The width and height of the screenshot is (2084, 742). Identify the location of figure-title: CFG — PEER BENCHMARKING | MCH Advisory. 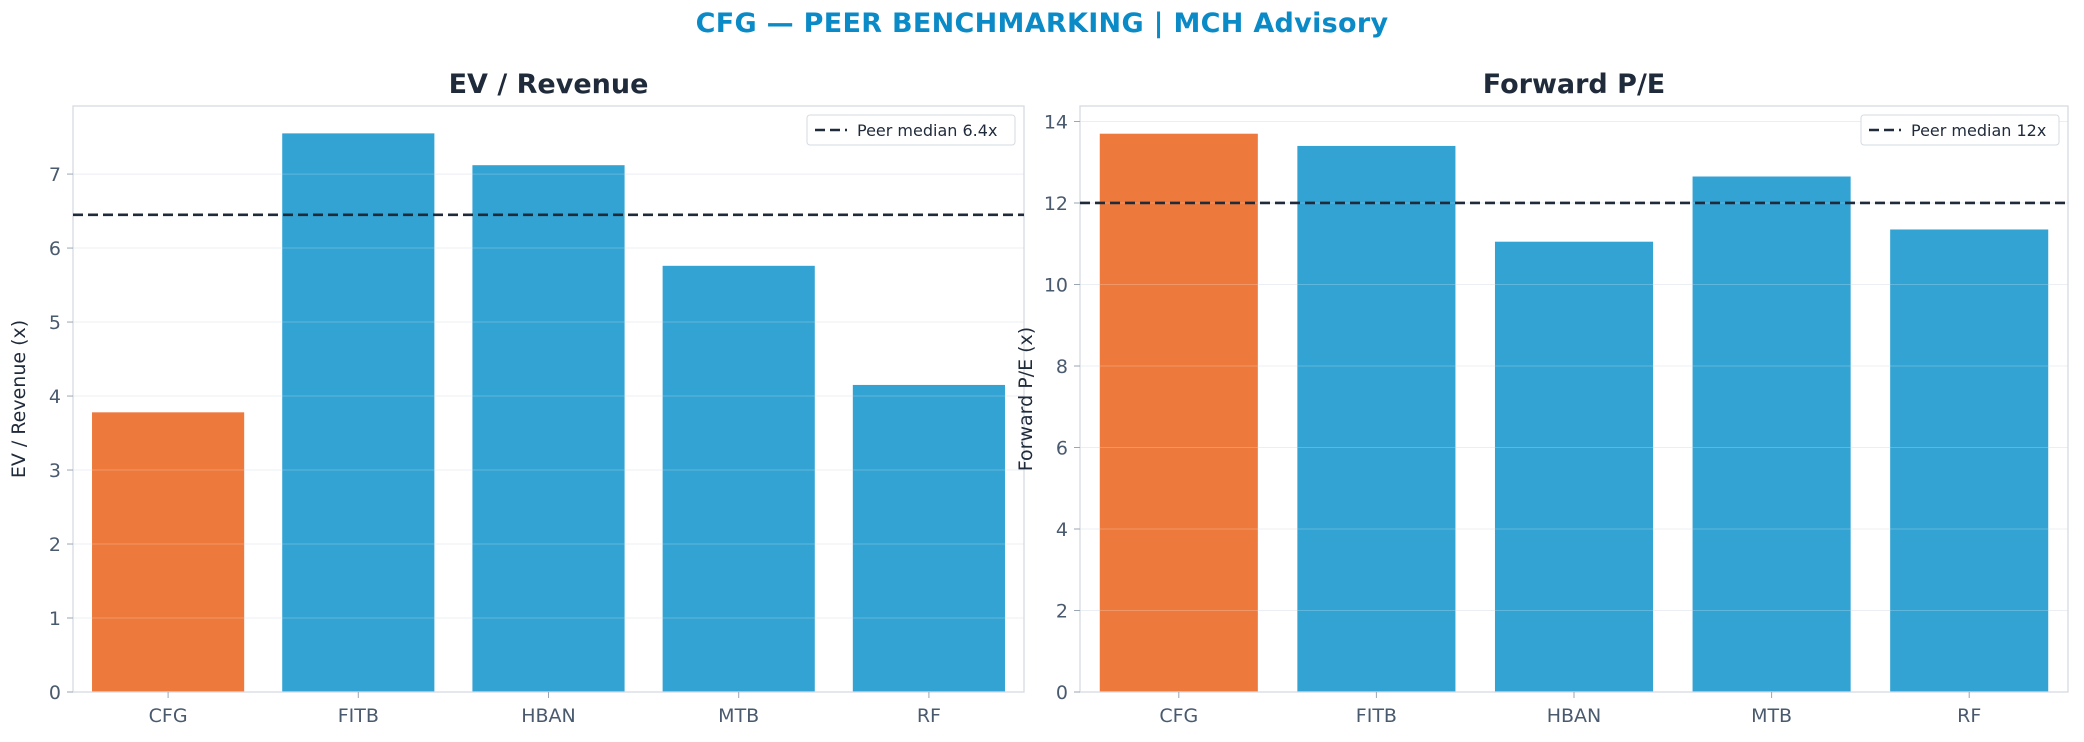
(1042, 23).